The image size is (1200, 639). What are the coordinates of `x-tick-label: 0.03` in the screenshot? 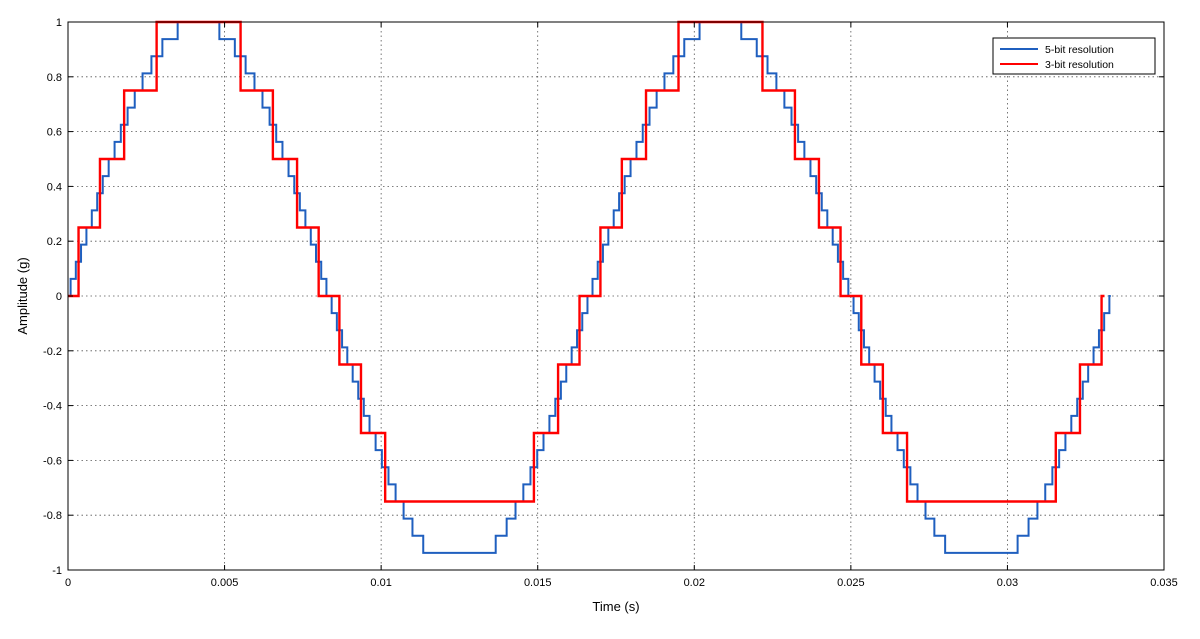 It's located at (1007, 583).